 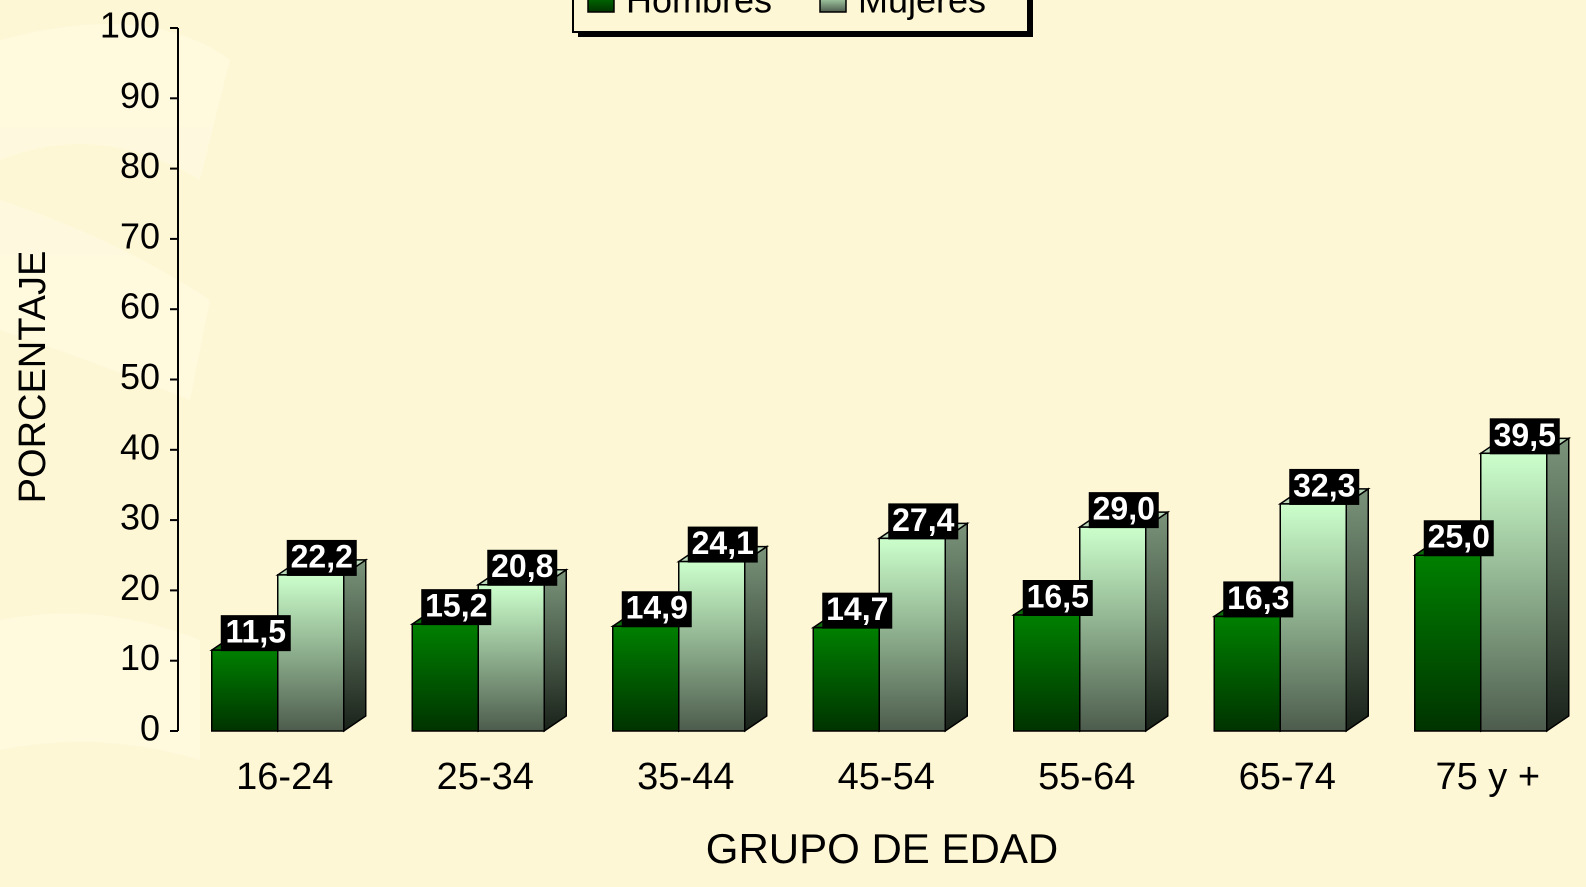 I want to click on value-label: 20,8, so click(x=522, y=566).